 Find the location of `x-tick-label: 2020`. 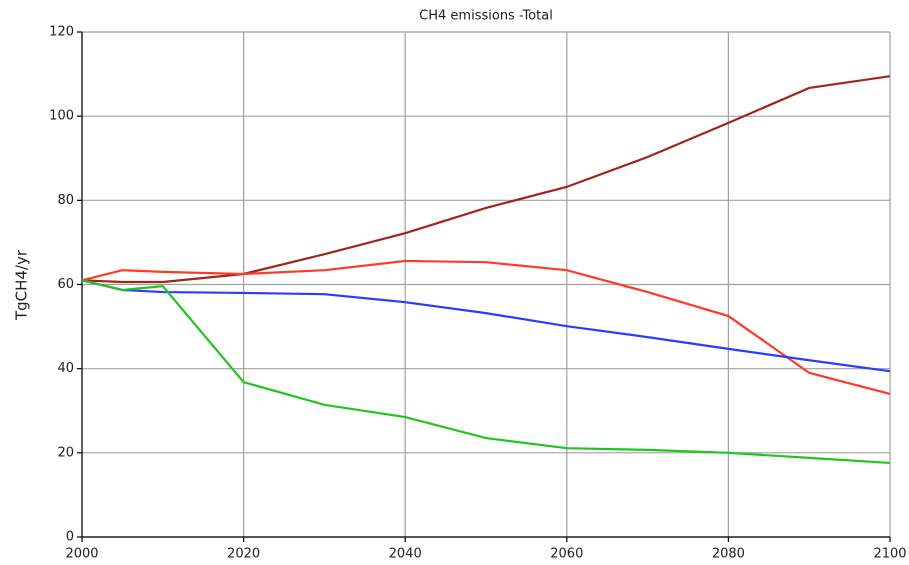

x-tick-label: 2020 is located at coordinates (243, 554).